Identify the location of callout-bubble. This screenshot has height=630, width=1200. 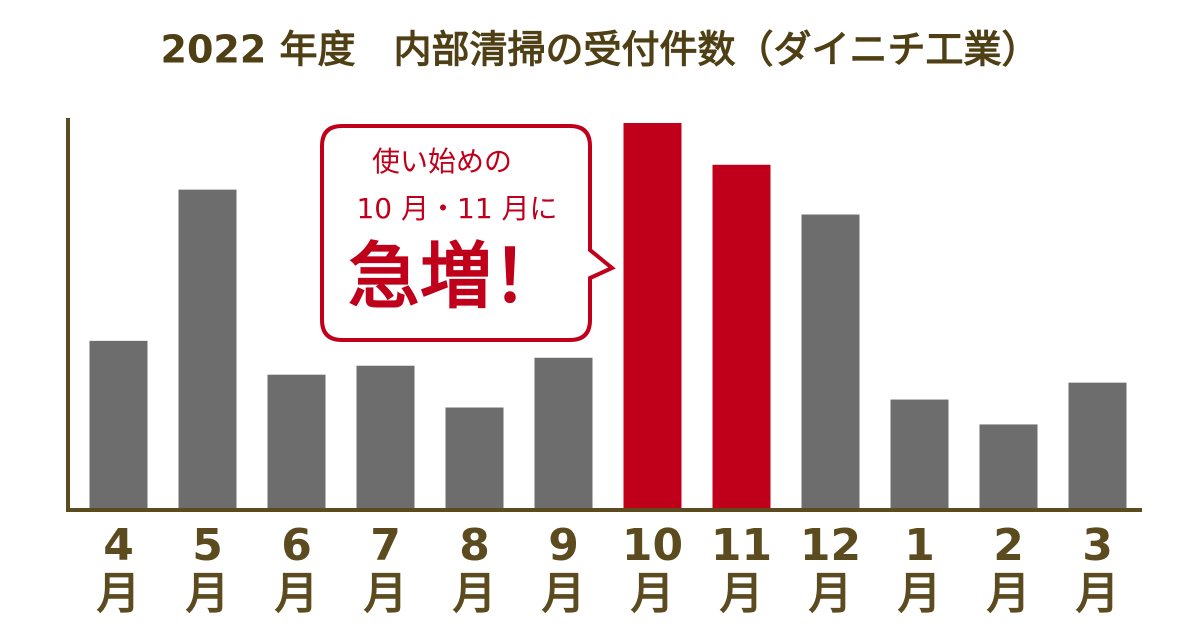
(468, 233).